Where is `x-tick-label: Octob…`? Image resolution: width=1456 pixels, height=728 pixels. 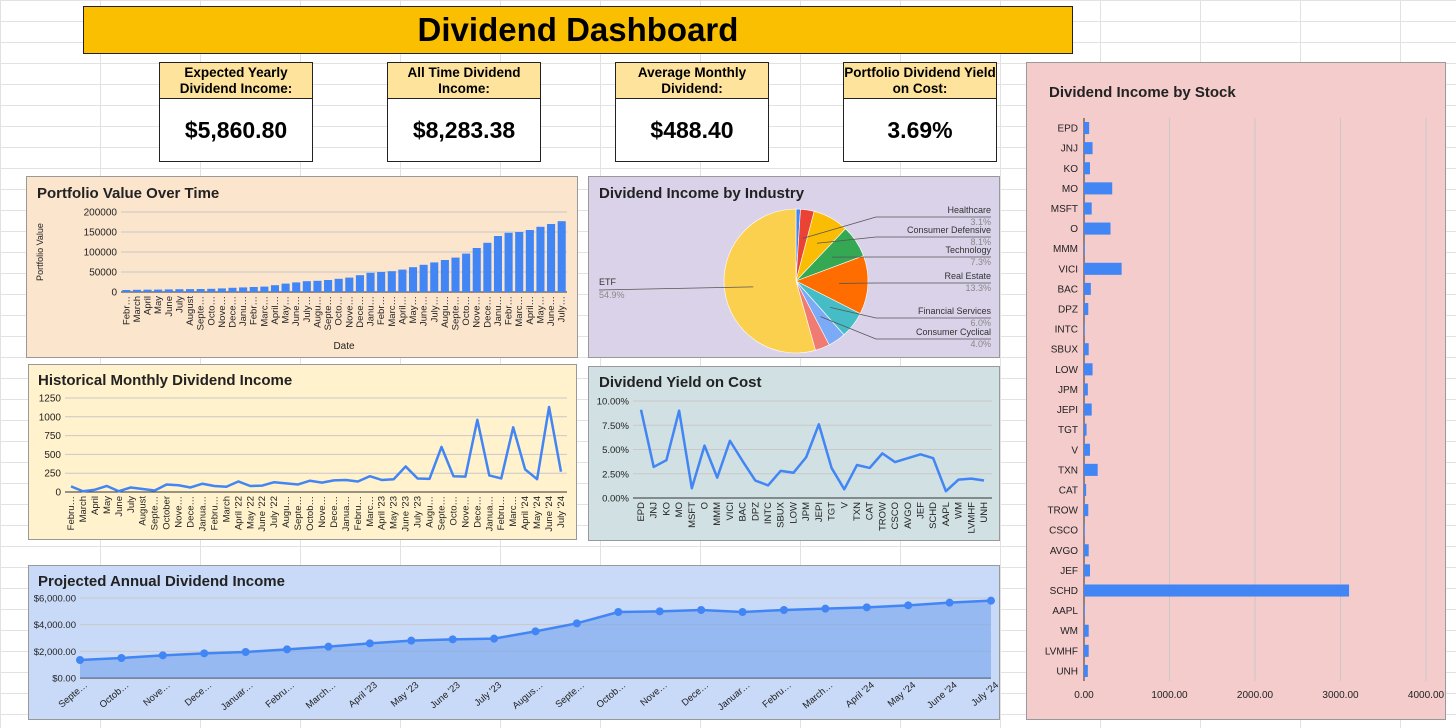 x-tick-label: Octob… is located at coordinates (310, 513).